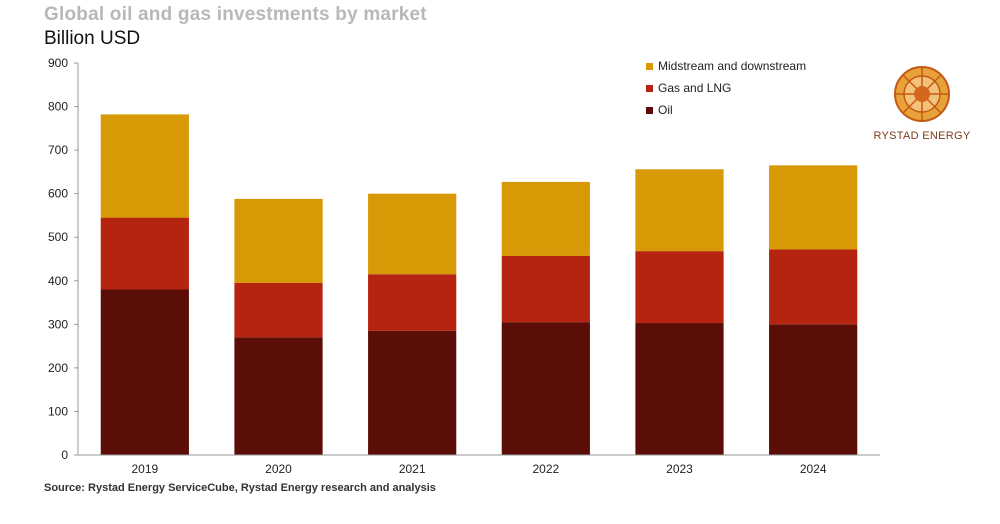  What do you see at coordinates (813, 469) in the screenshot?
I see `x-tick-label: 2024` at bounding box center [813, 469].